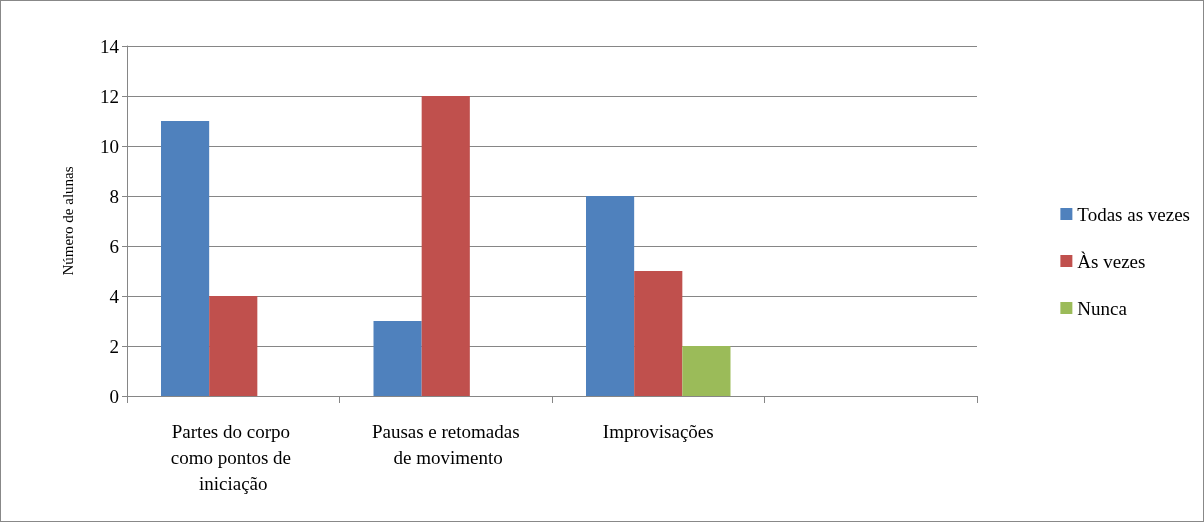  Describe the element at coordinates (114, 346) in the screenshot. I see `y-tick-label: 2` at that location.